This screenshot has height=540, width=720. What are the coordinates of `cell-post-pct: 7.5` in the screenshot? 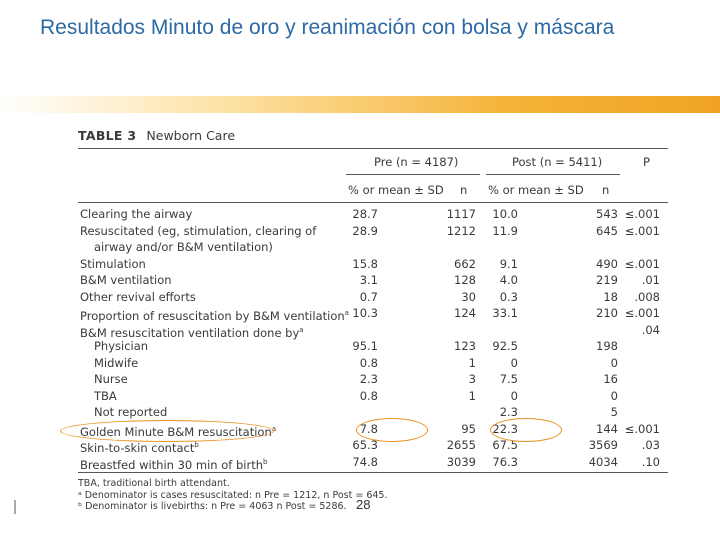 It's located at (508, 379).